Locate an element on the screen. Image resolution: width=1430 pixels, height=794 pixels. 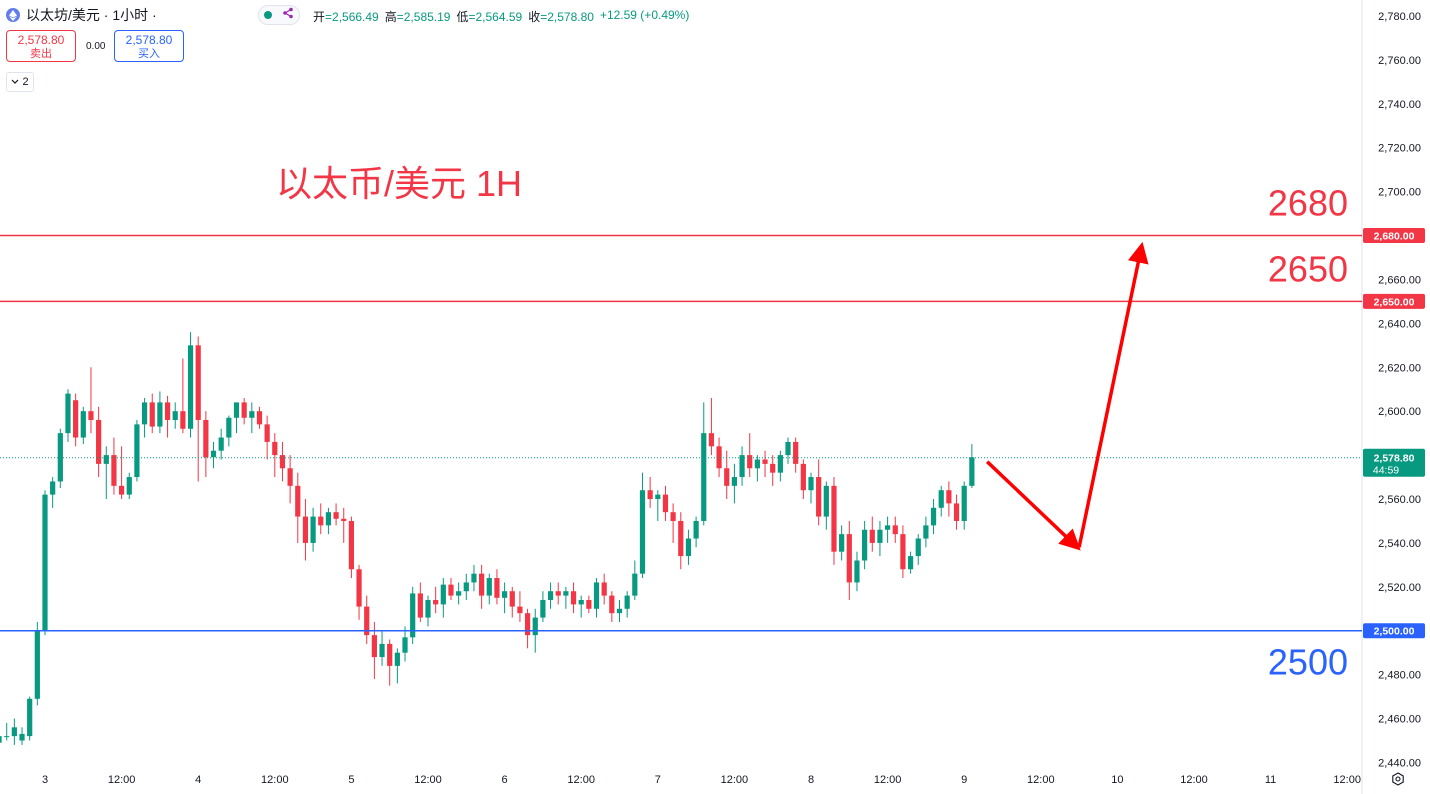
price-tick-label: 2,740.00 is located at coordinates (1399, 105).